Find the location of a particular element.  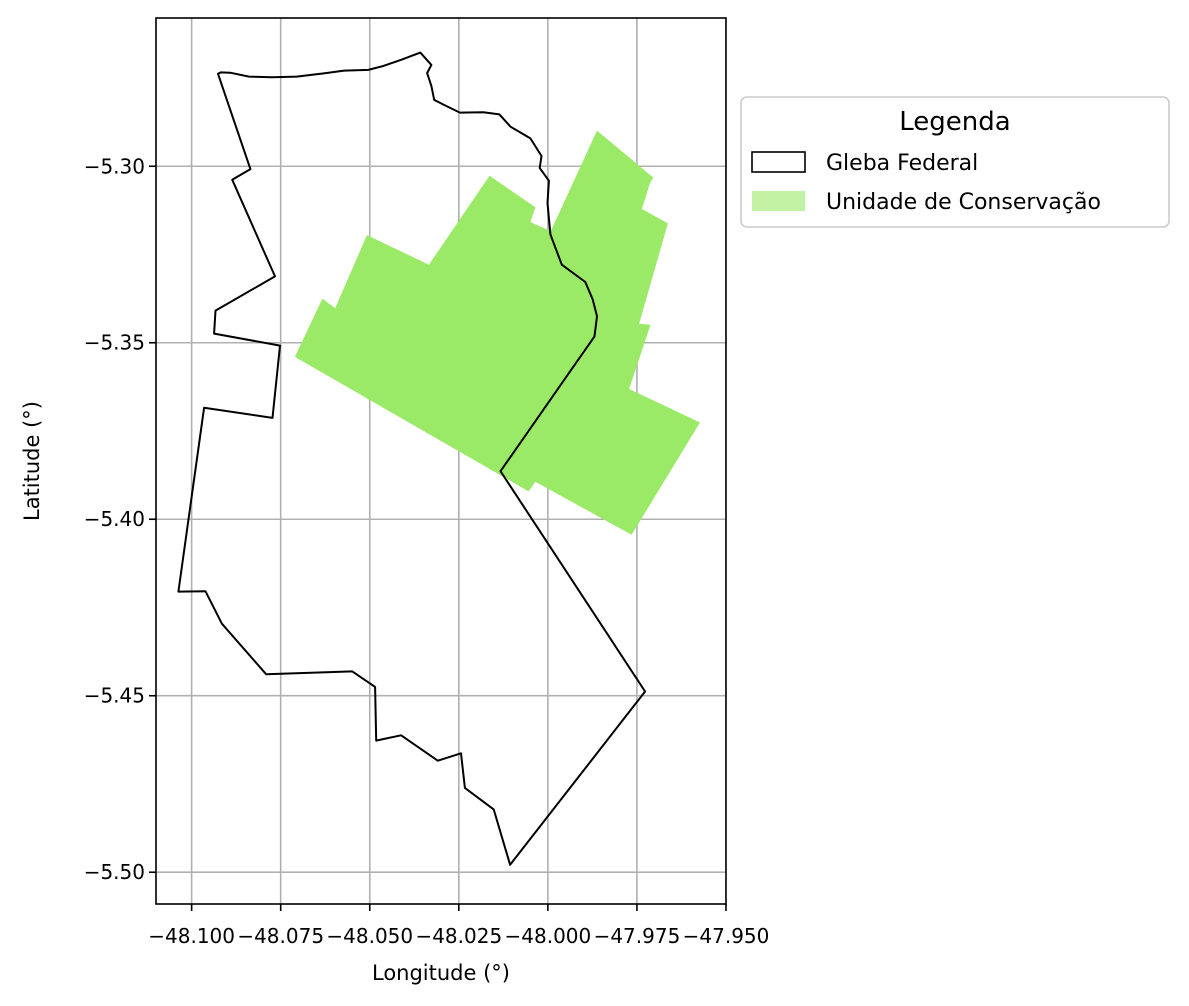

x-tick-label-0: −48.100 is located at coordinates (191, 936).